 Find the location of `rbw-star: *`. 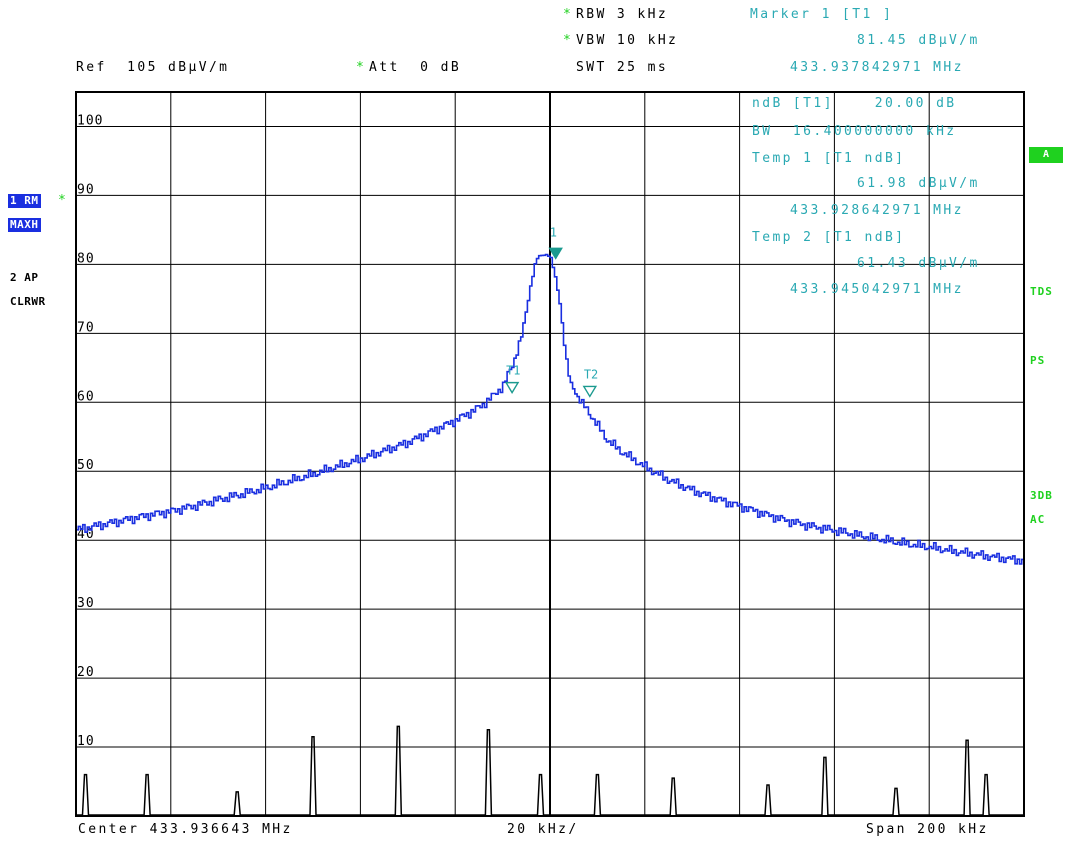

rbw-star: * is located at coordinates (568, 14).